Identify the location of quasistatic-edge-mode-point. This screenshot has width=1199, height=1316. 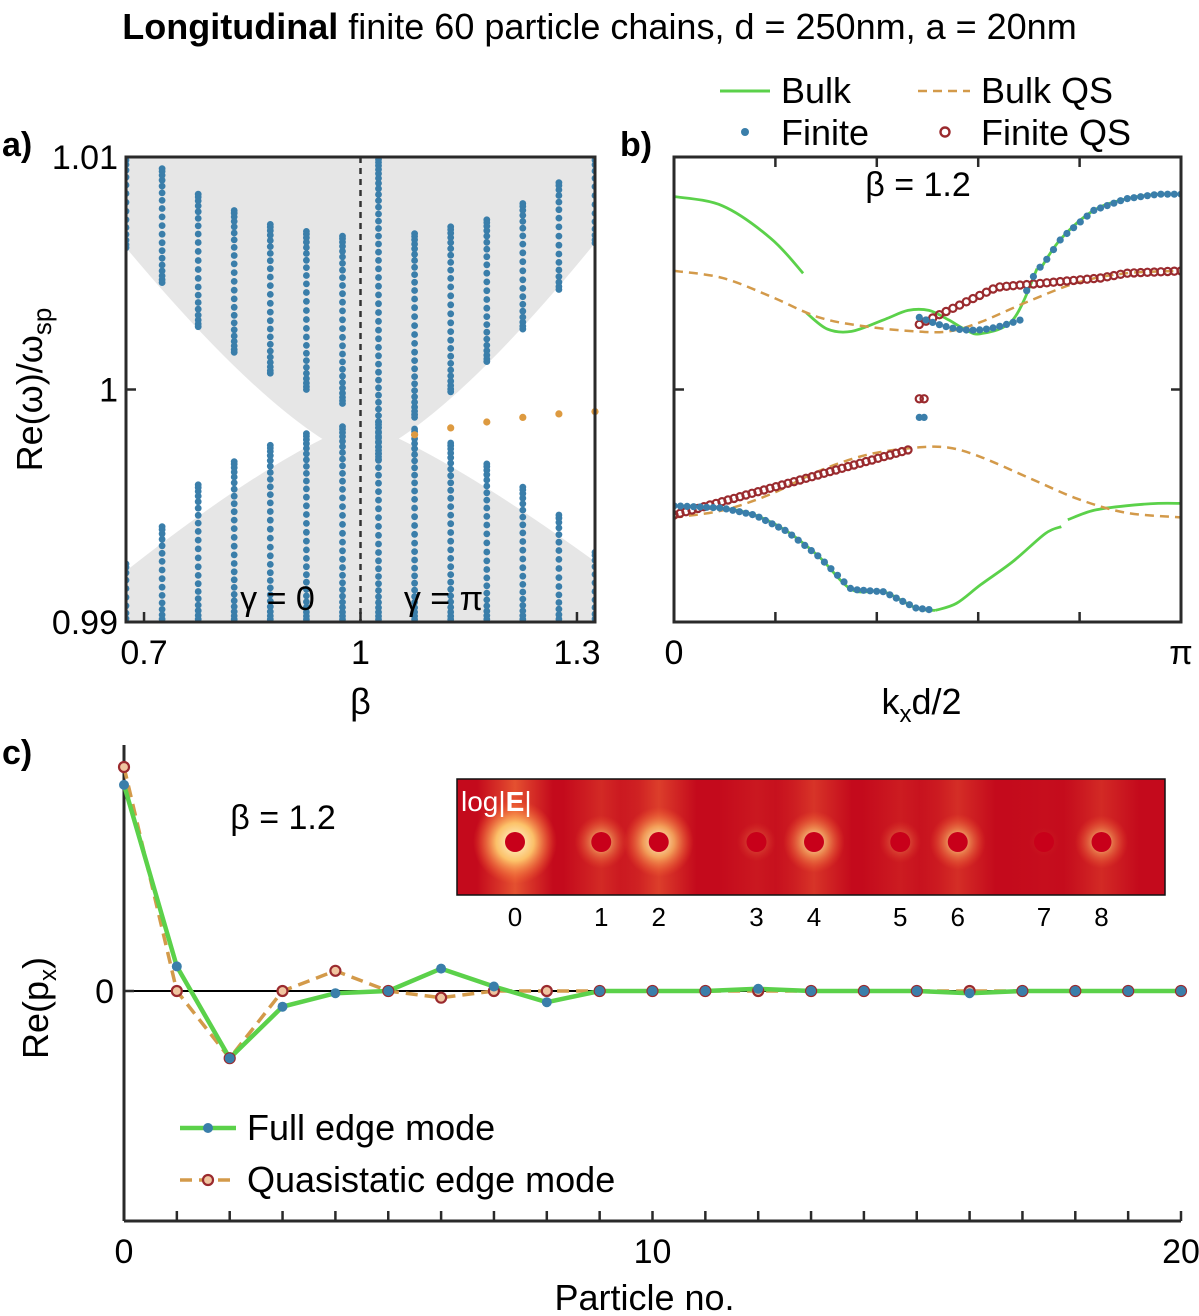
(441, 997).